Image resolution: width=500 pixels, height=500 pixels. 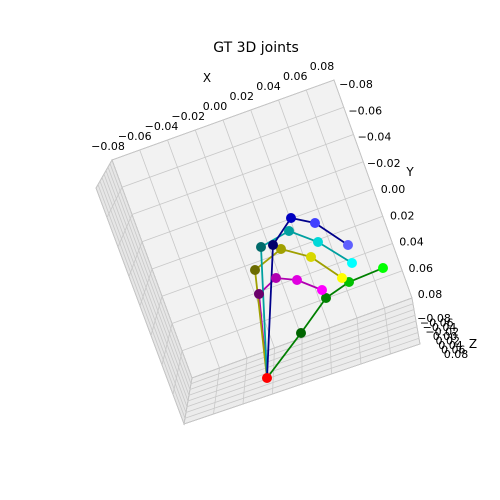 What do you see at coordinates (256, 48) in the screenshot?
I see `chart-title: GT 3D joints` at bounding box center [256, 48].